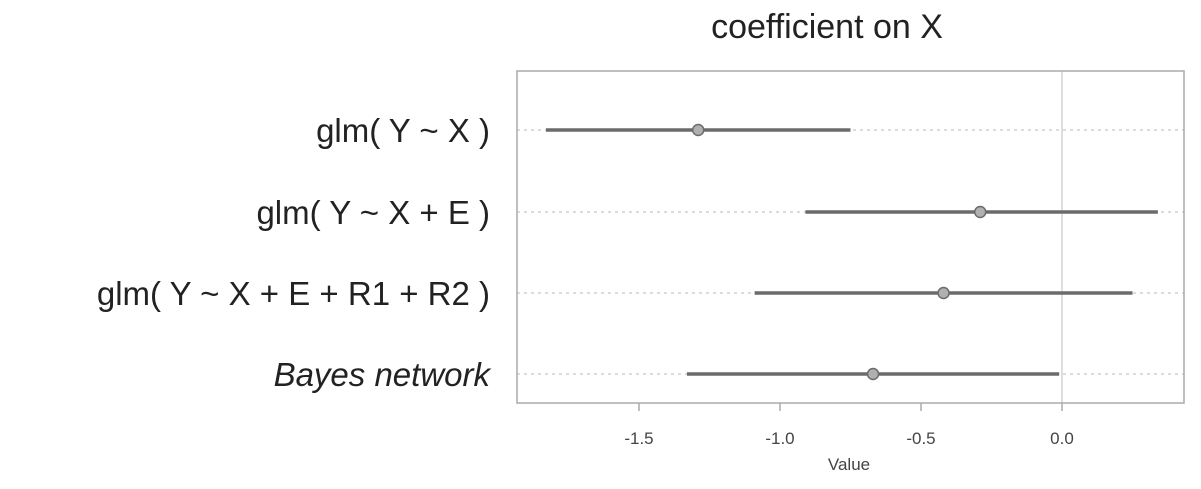 Image resolution: width=1201 pixels, height=489 pixels. Describe the element at coordinates (779, 438) in the screenshot. I see `x-tick-label: -1.0` at that location.